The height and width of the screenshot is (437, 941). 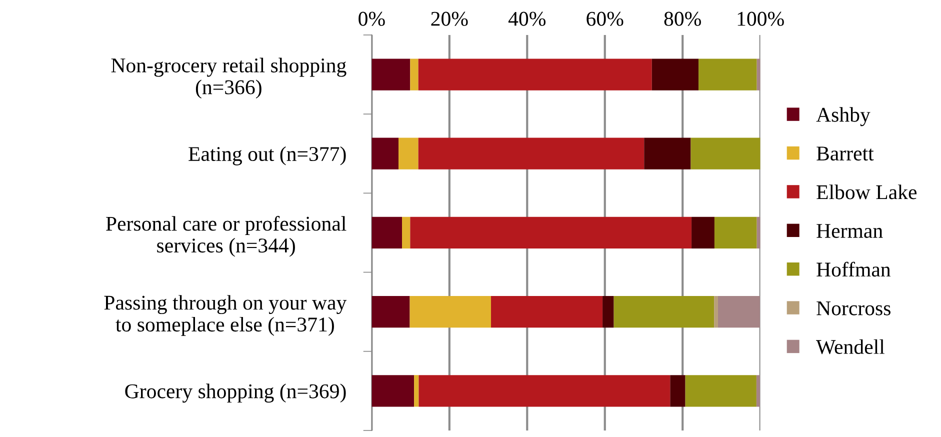 What do you see at coordinates (849, 231) in the screenshot?
I see `legend-label: Herman` at bounding box center [849, 231].